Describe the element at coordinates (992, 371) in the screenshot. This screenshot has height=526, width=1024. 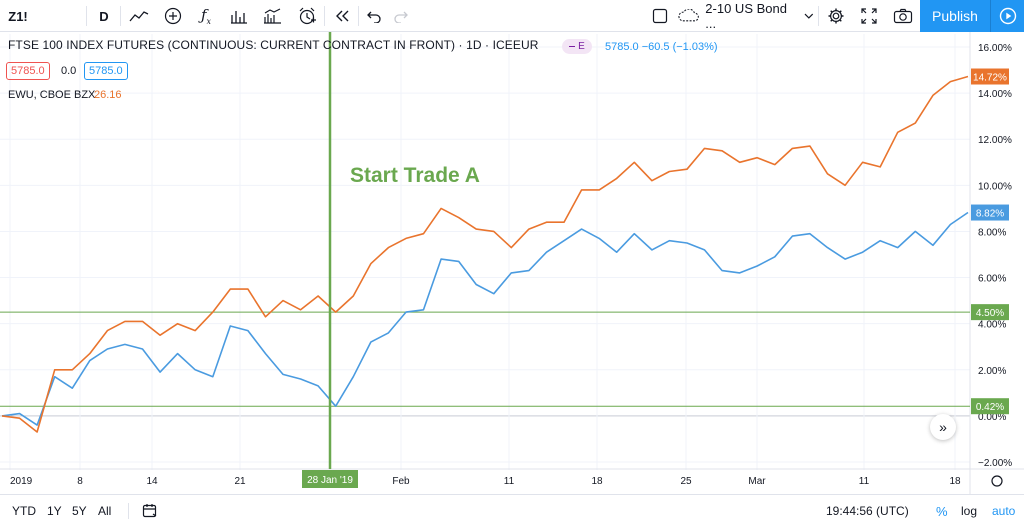
I see `y-tick-label: 2.00%` at that location.